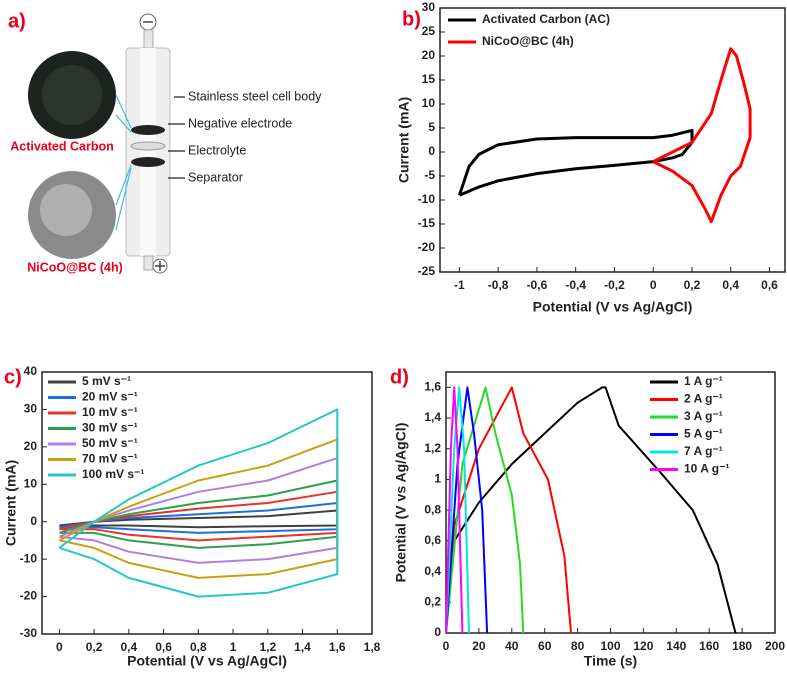  Describe the element at coordinates (17, 21) in the screenshot. I see `panel-label: a)` at that location.